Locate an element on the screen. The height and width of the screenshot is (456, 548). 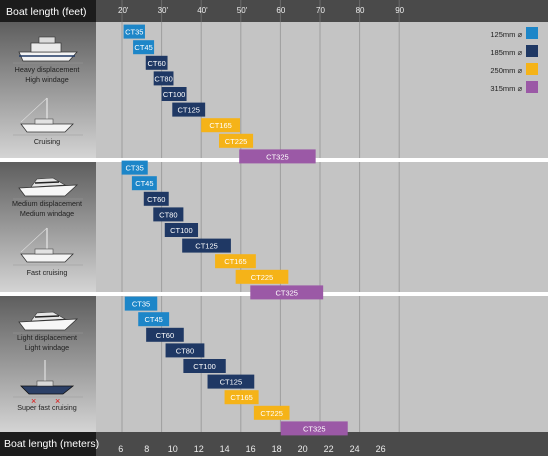
bottom-tick-label: 16 is located at coordinates (251, 449).